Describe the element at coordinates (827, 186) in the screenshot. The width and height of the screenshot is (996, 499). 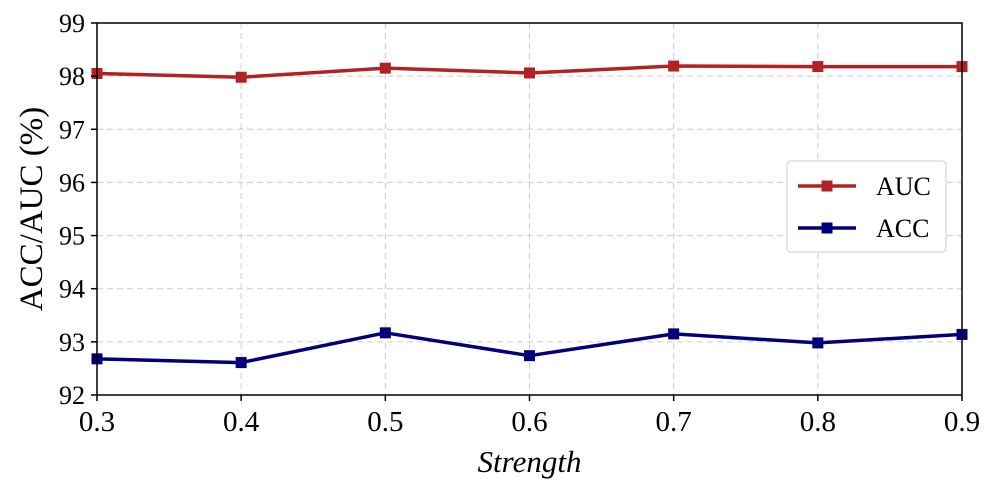
I see `legend-marker-auc` at that location.